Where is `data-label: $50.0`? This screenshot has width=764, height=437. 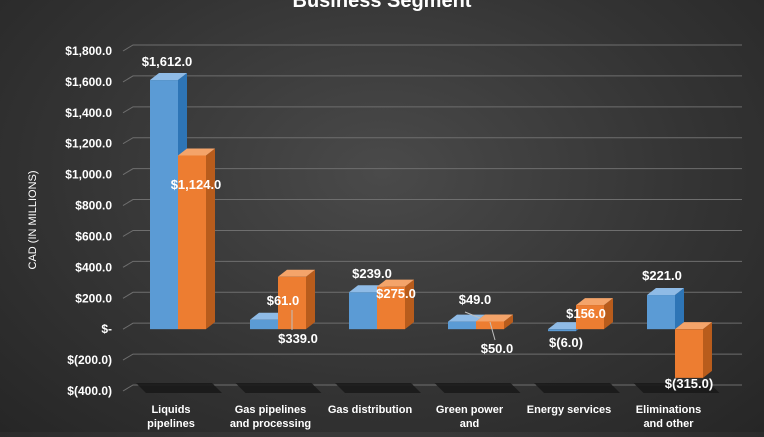 data-label: $50.0 is located at coordinates (497, 348).